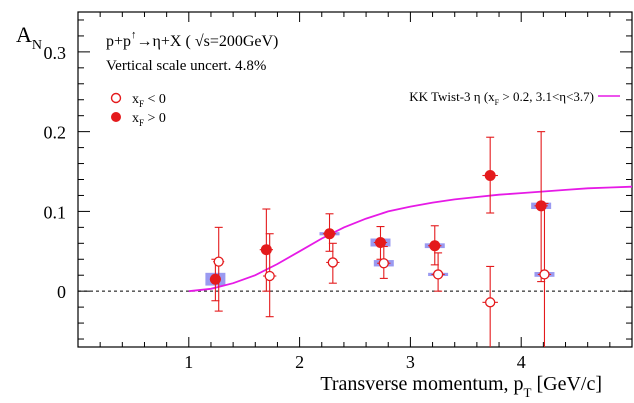  What do you see at coordinates (55, 212) in the screenshot?
I see `y-tick-label: 0.1` at bounding box center [55, 212].